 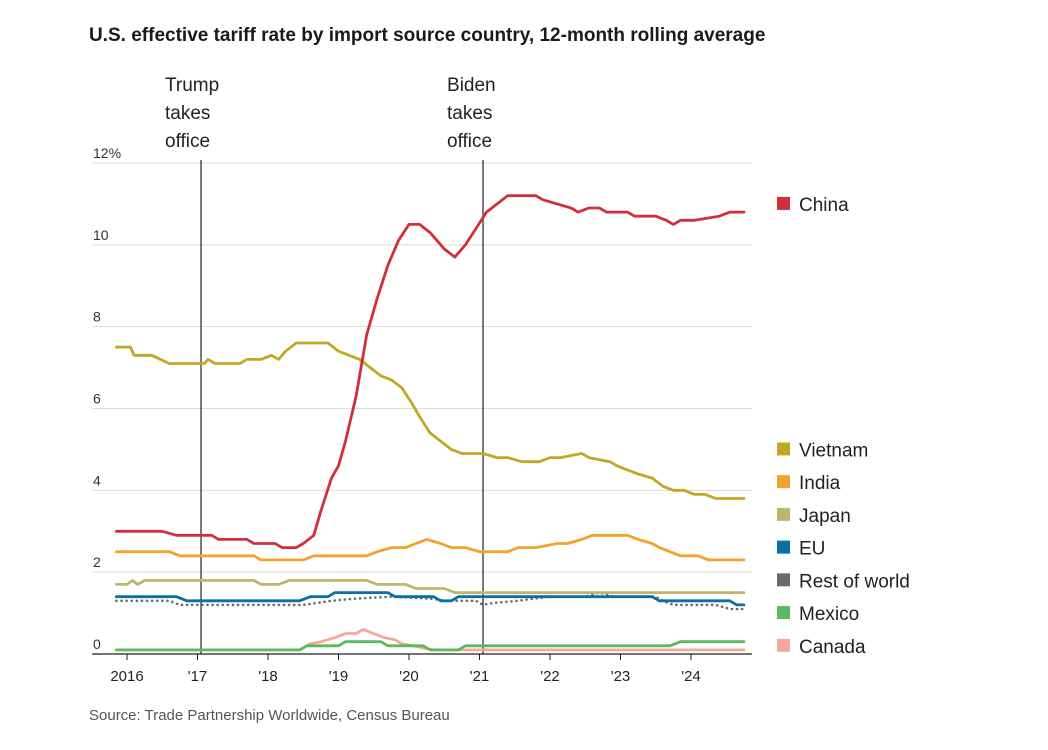 I want to click on y-tick-label: 0, so click(x=97, y=644).